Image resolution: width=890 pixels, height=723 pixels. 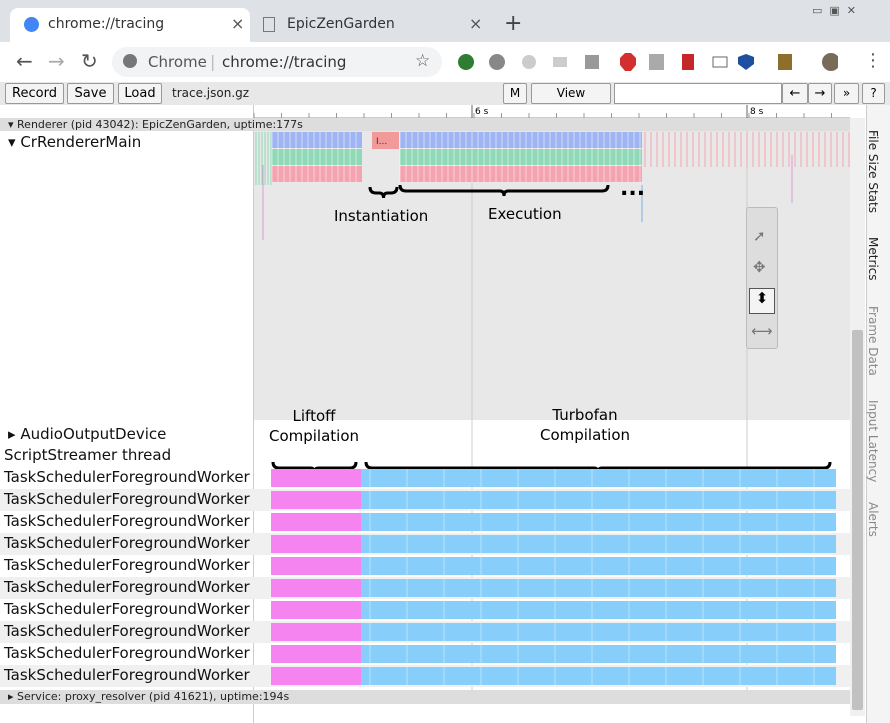 I want to click on scroll-thumb, so click(x=857, y=520).